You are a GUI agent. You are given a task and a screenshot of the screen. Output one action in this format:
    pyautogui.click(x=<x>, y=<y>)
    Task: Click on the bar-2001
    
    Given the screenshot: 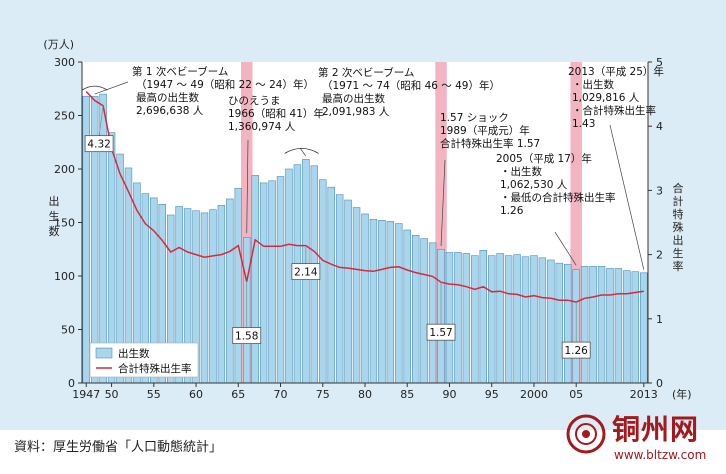 What is the action you would take?
    pyautogui.click(x=542, y=320)
    